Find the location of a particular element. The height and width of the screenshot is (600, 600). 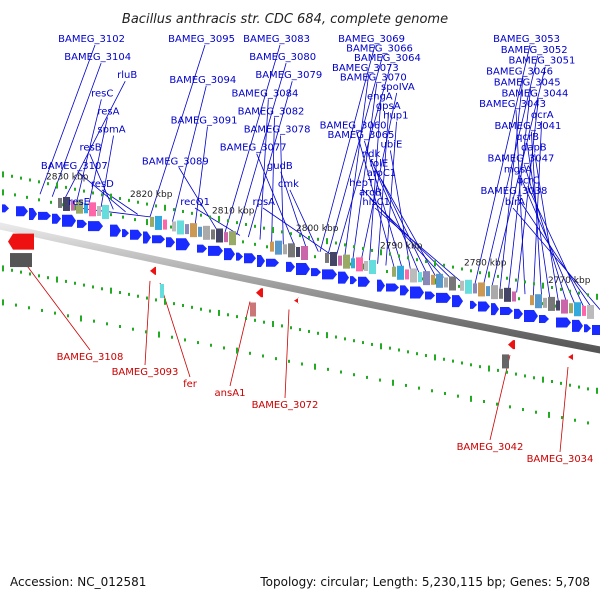

forward-gene-label: resE is located at coordinates (79, 202).